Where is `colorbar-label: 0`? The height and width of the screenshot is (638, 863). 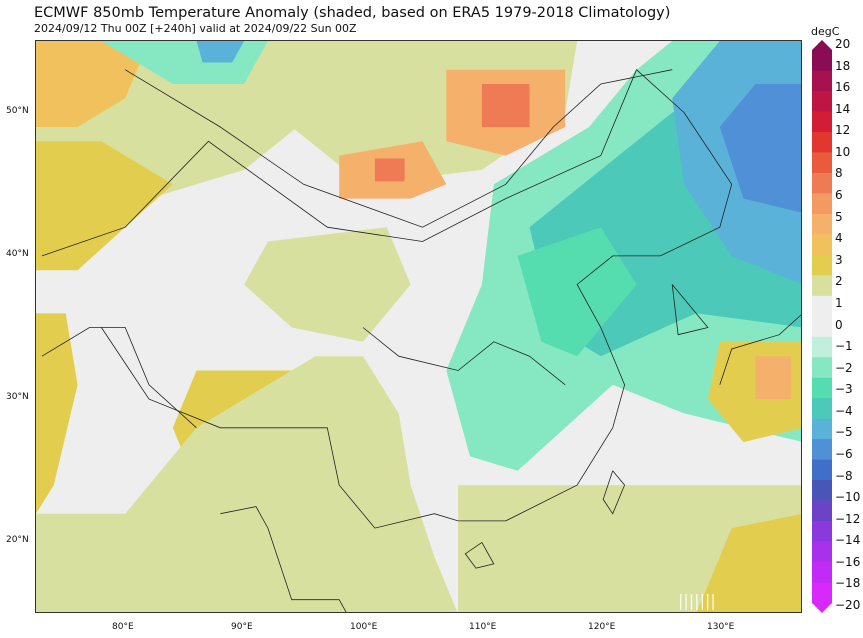
colorbar-label: 0 is located at coordinates (839, 325).